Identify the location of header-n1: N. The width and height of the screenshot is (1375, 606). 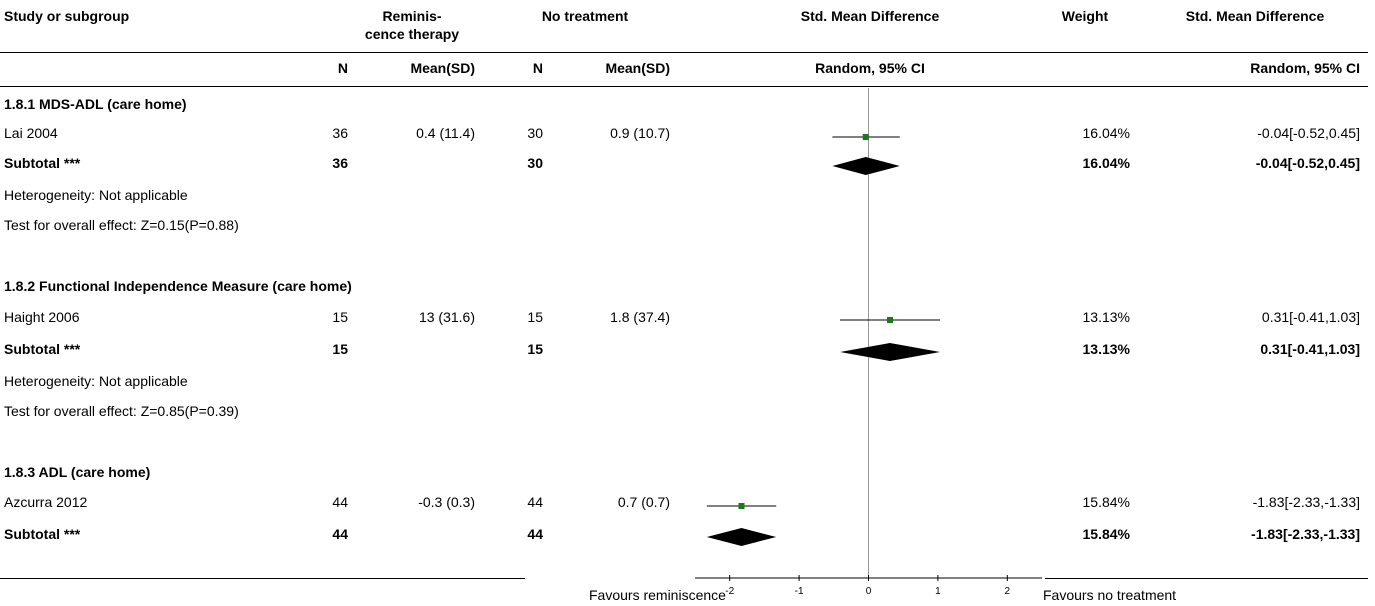
(342, 68).